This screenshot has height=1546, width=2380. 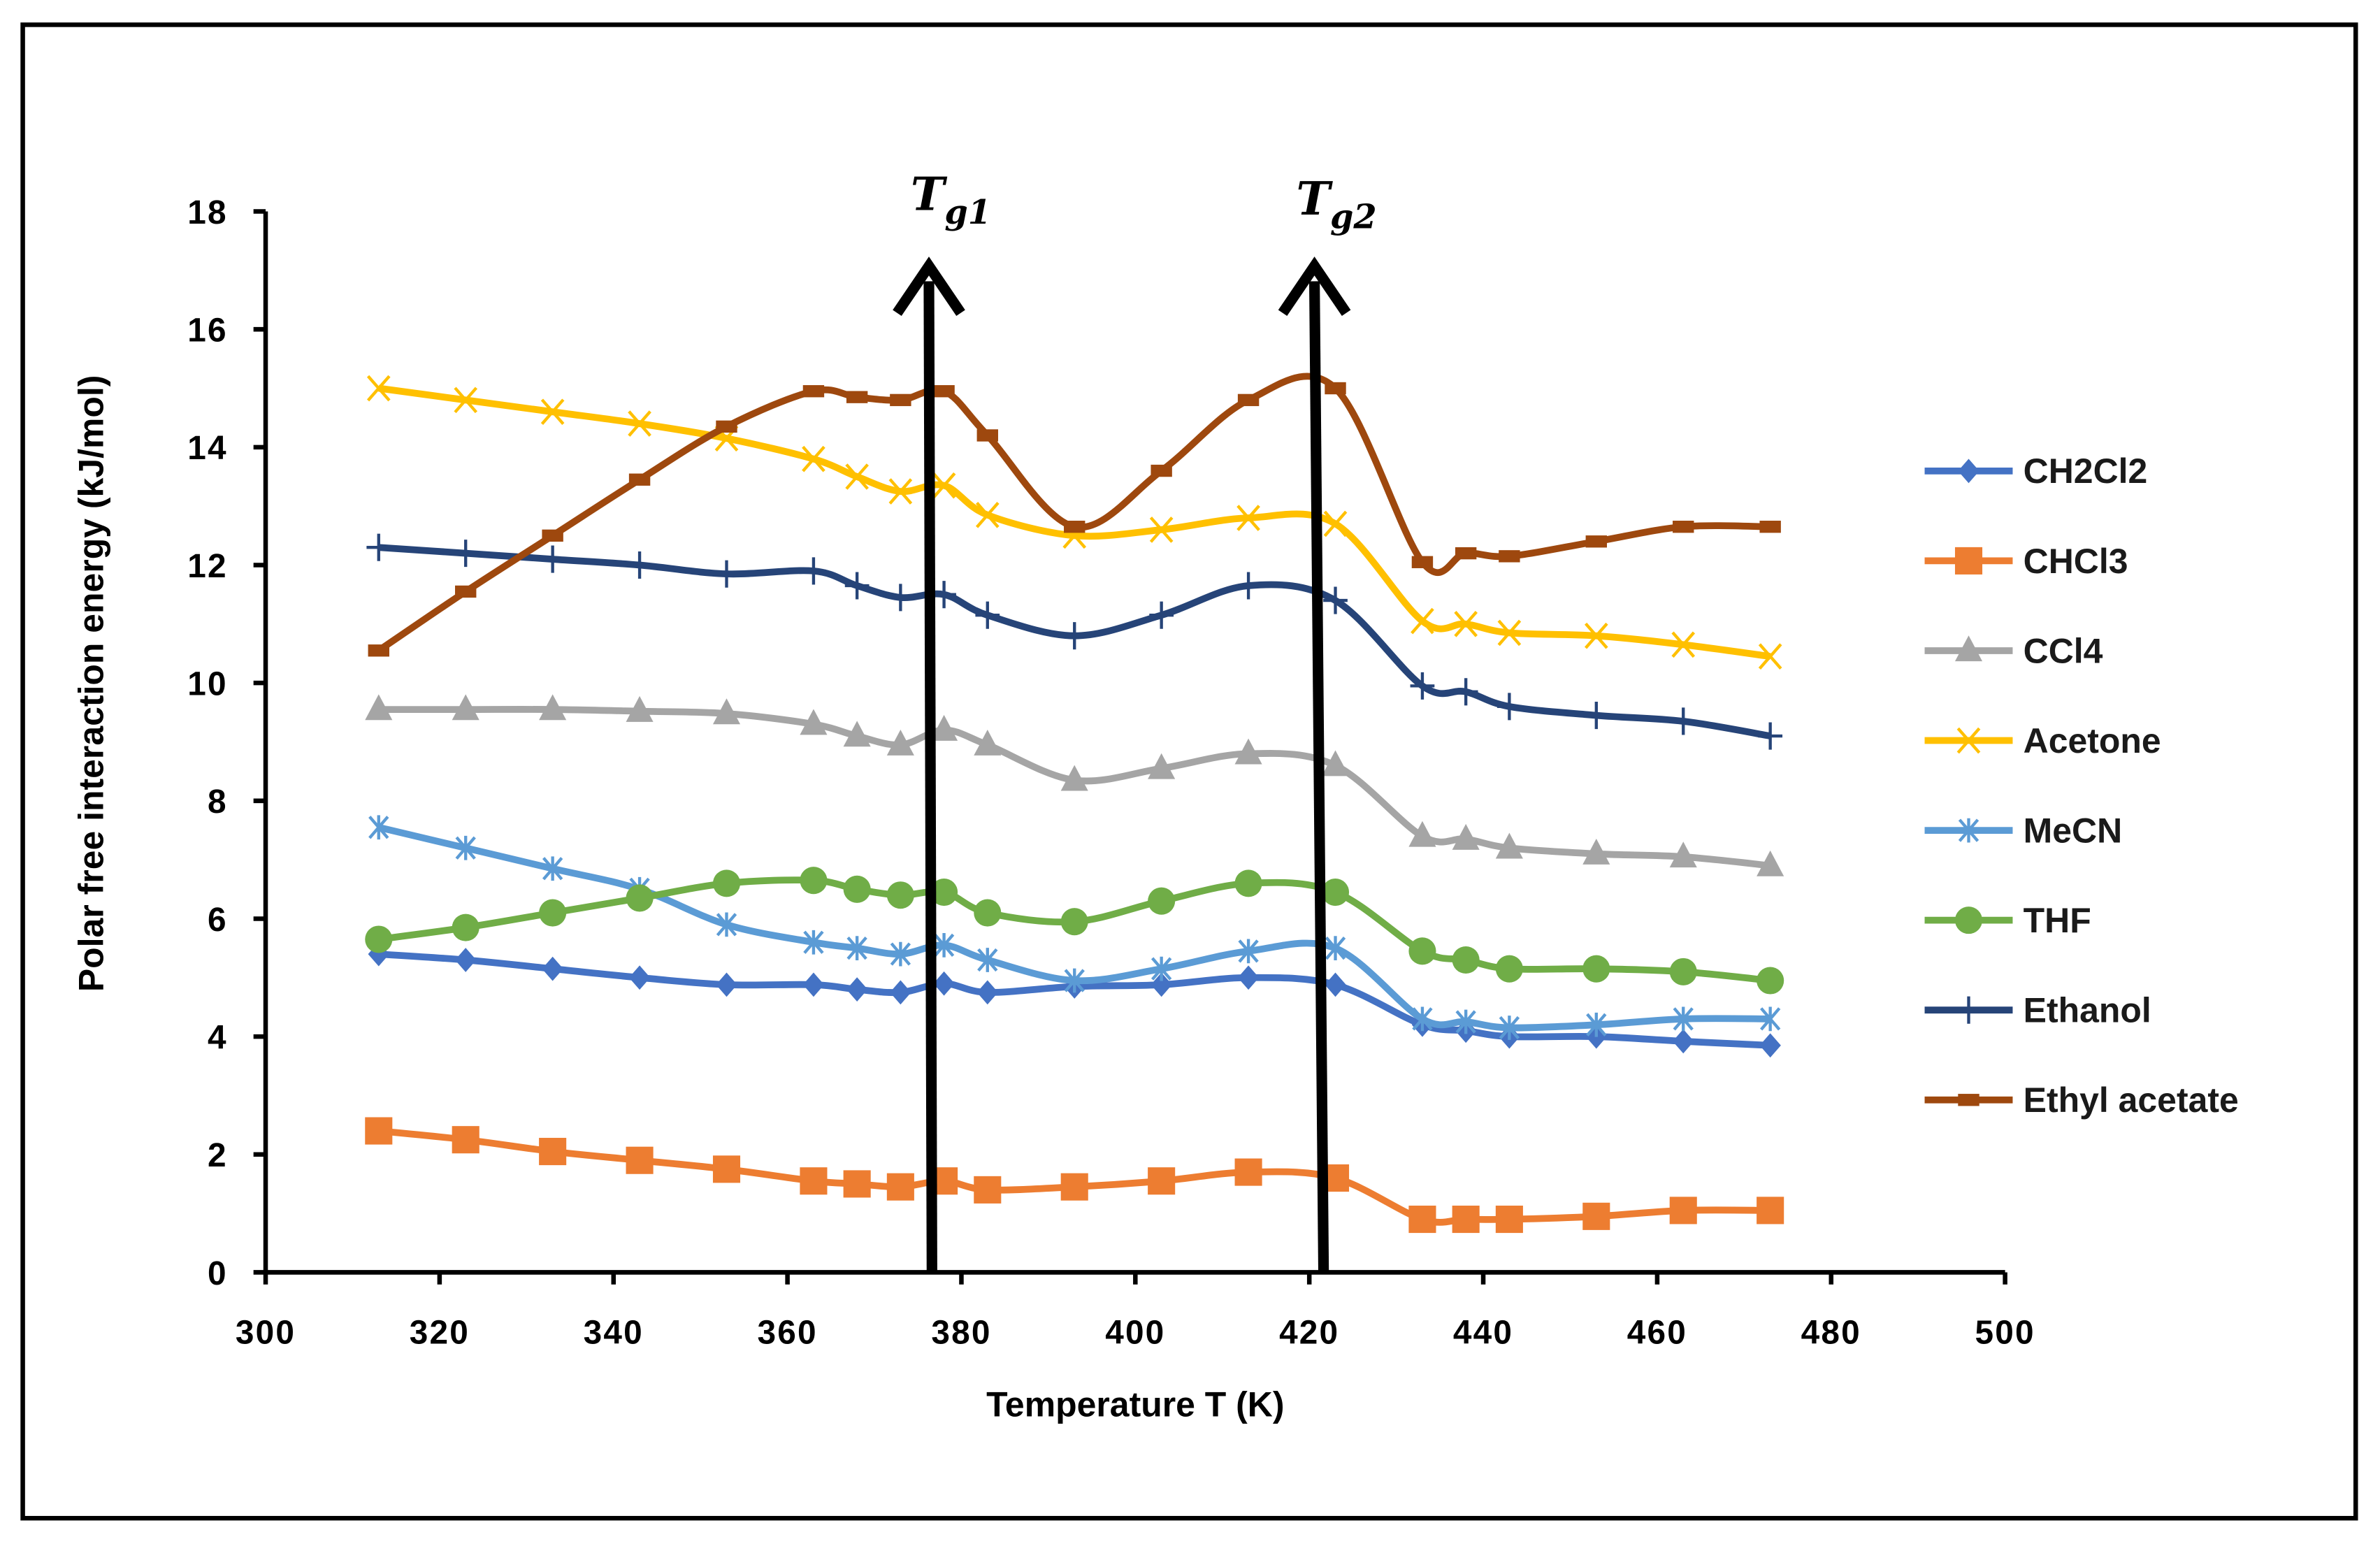 I want to click on series-ccl4, so click(x=1074, y=785).